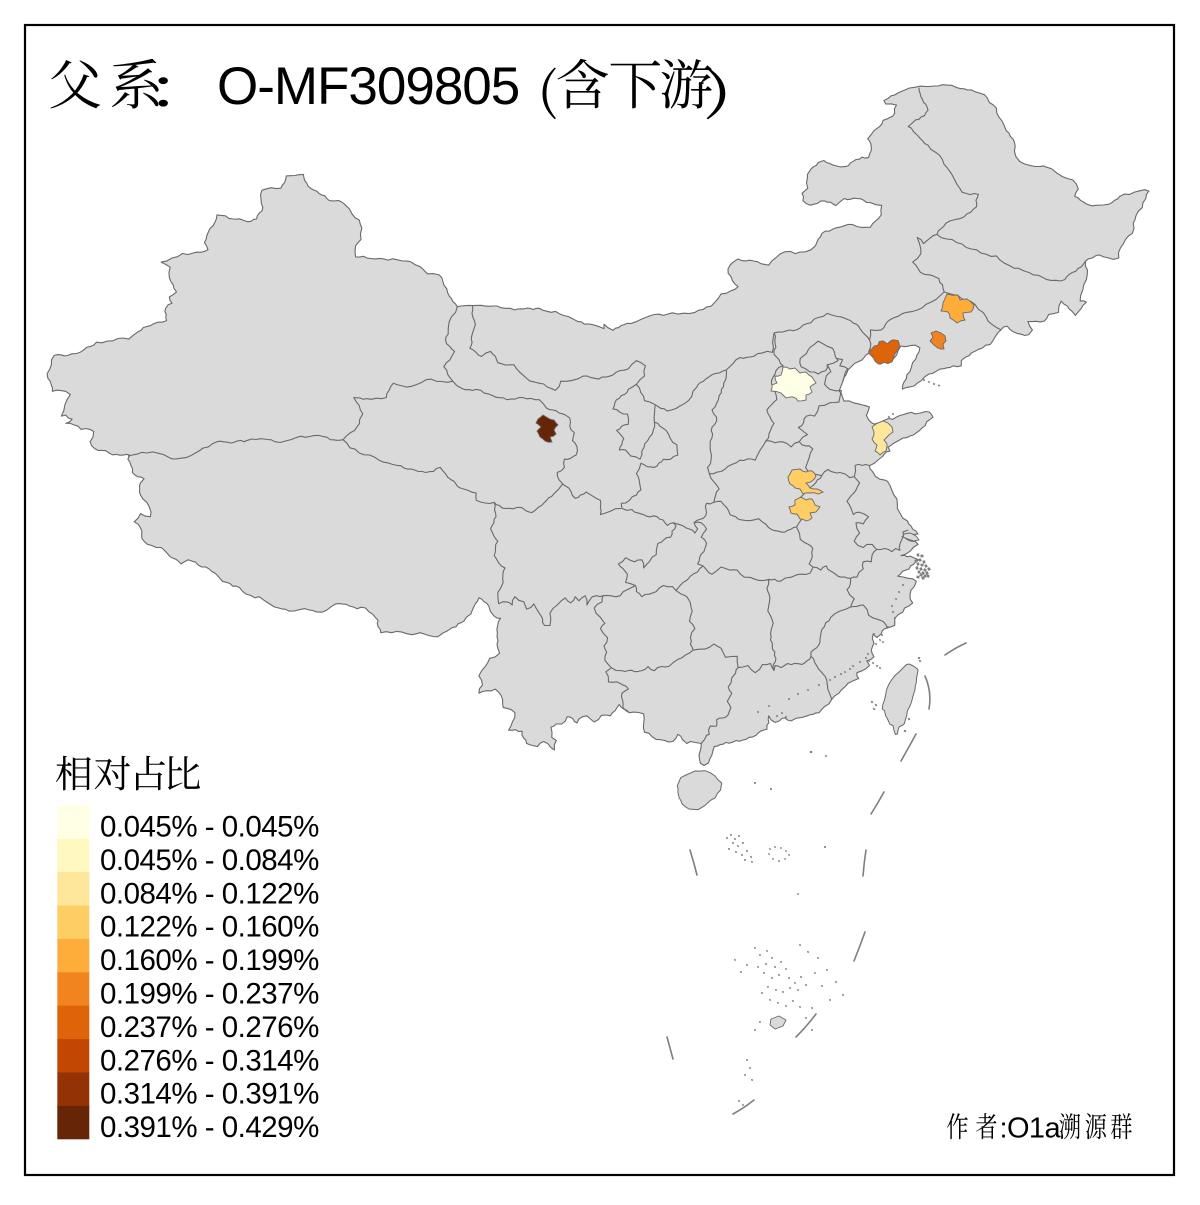  What do you see at coordinates (209, 1094) in the screenshot?
I see `svg-text: 0.314% - 0.391%` at bounding box center [209, 1094].